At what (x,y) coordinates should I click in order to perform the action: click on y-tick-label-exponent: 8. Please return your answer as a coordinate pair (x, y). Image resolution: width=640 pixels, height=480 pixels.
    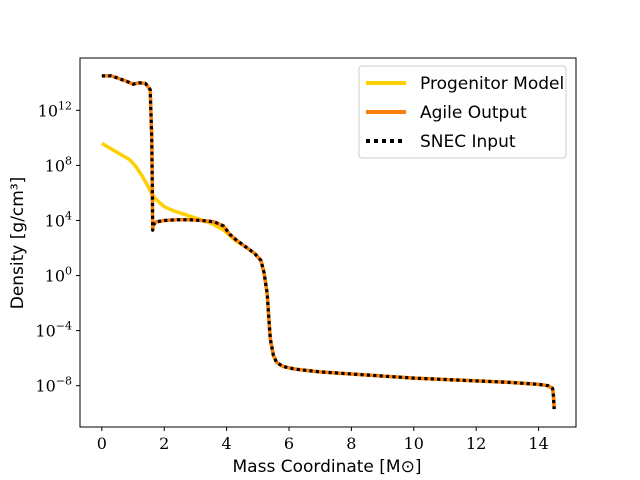
    Looking at the image, I should click on (68, 160).